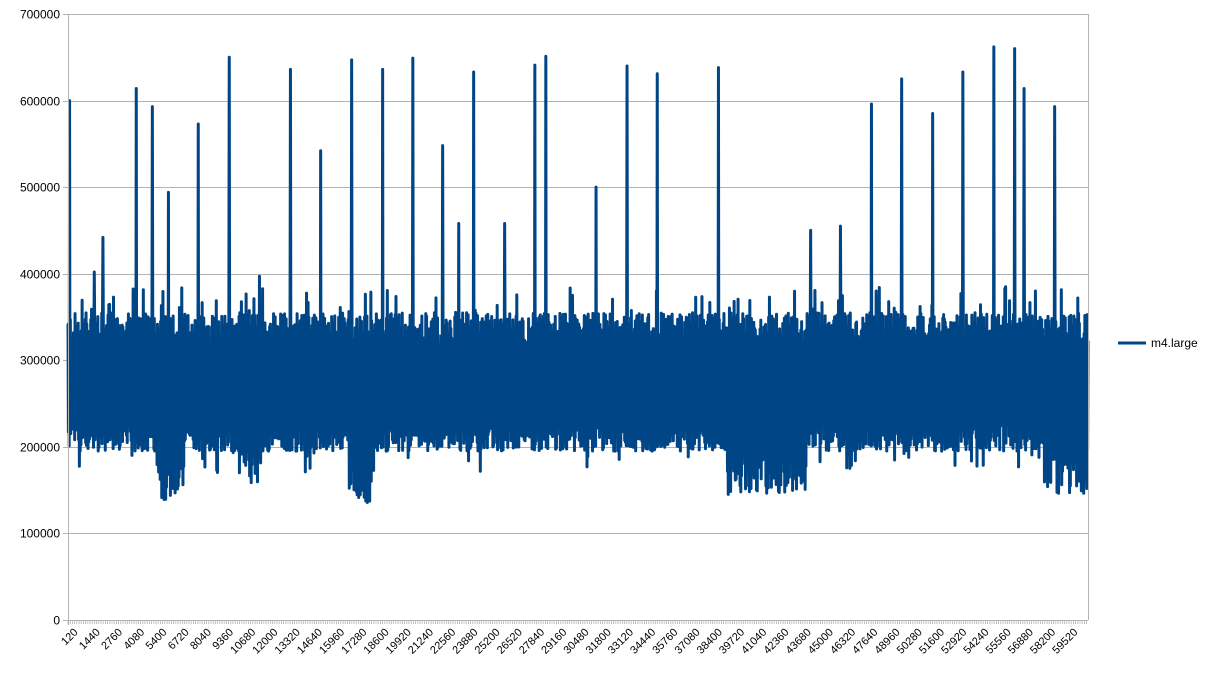  What do you see at coordinates (40, 275) in the screenshot?
I see `y-tick-label: 400000` at bounding box center [40, 275].